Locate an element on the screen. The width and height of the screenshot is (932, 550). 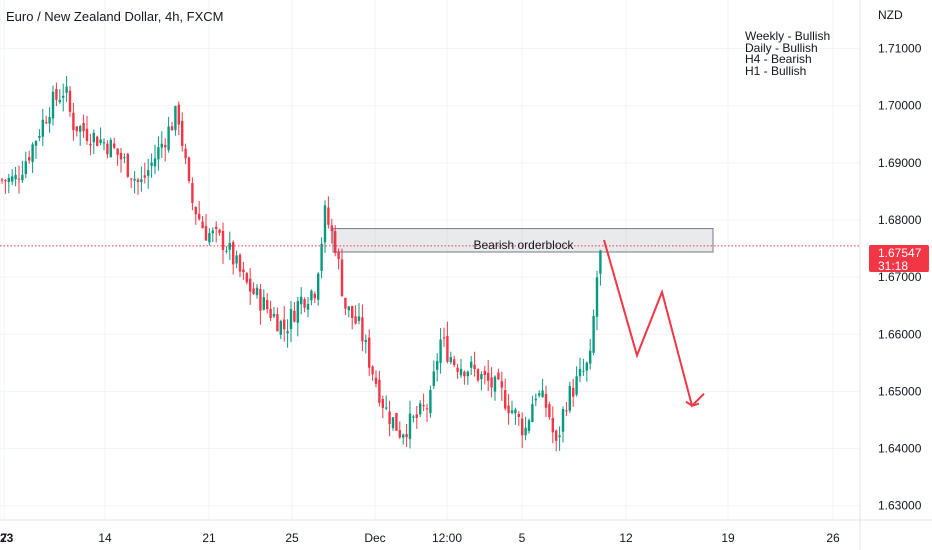
x-tick-label: 12 is located at coordinates (626, 538).